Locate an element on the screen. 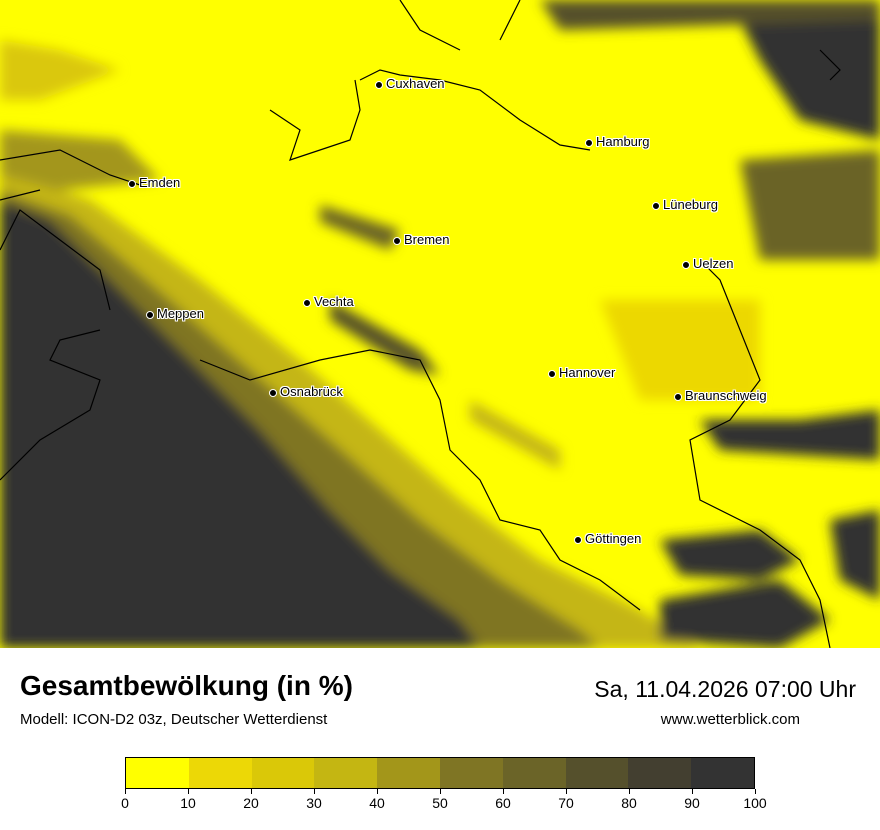 The image size is (880, 830). city-label: Emden is located at coordinates (160, 182).